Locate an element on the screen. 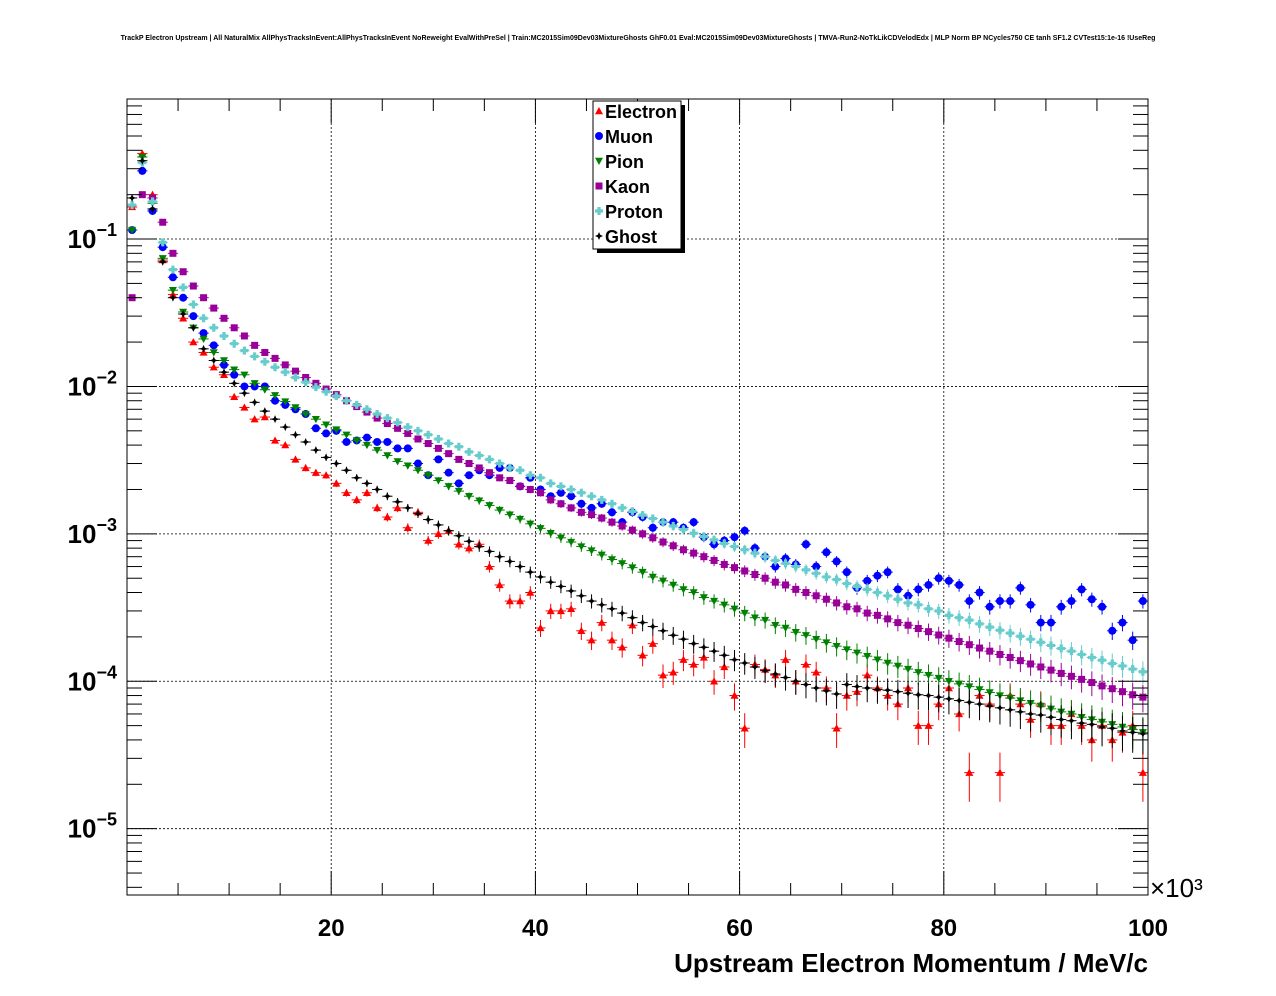 This screenshot has height=996, width=1276. legend-label: Muon is located at coordinates (629, 137).